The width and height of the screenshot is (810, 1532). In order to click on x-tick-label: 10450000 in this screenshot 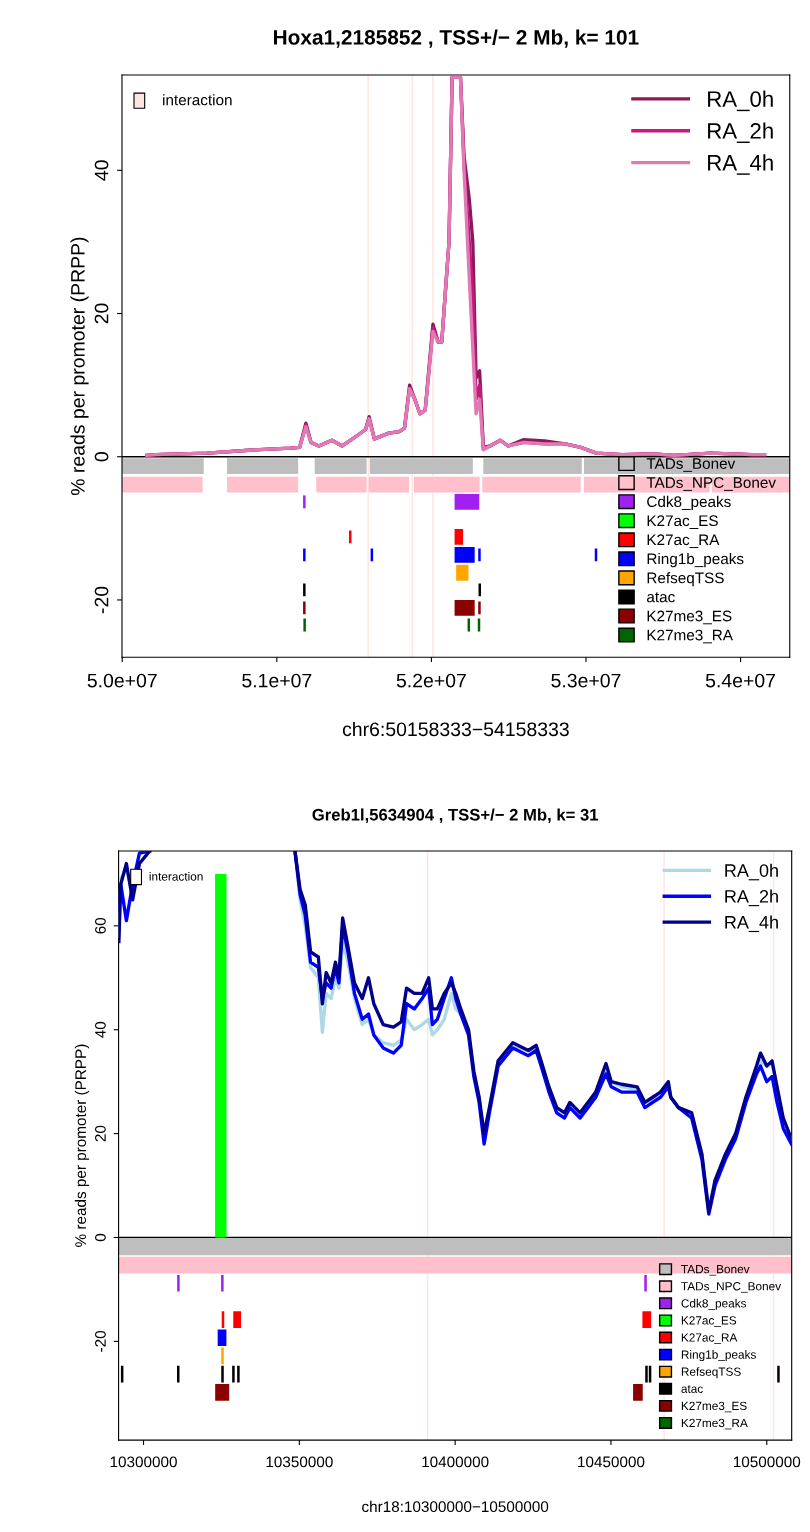, I will do `click(611, 1462)`.